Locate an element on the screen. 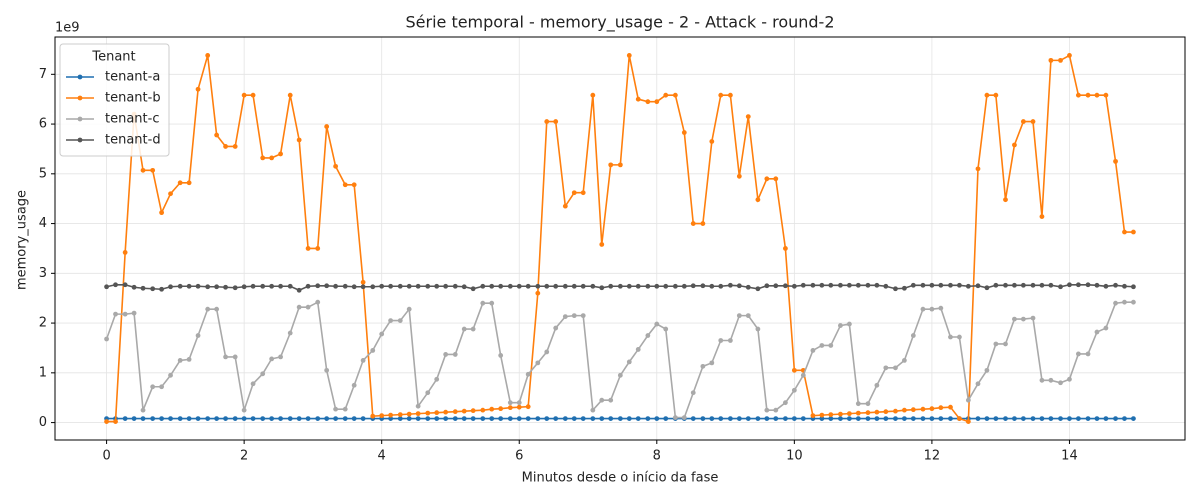 The width and height of the screenshot is (1200, 504). y-tick-label: 0 is located at coordinates (43, 422).